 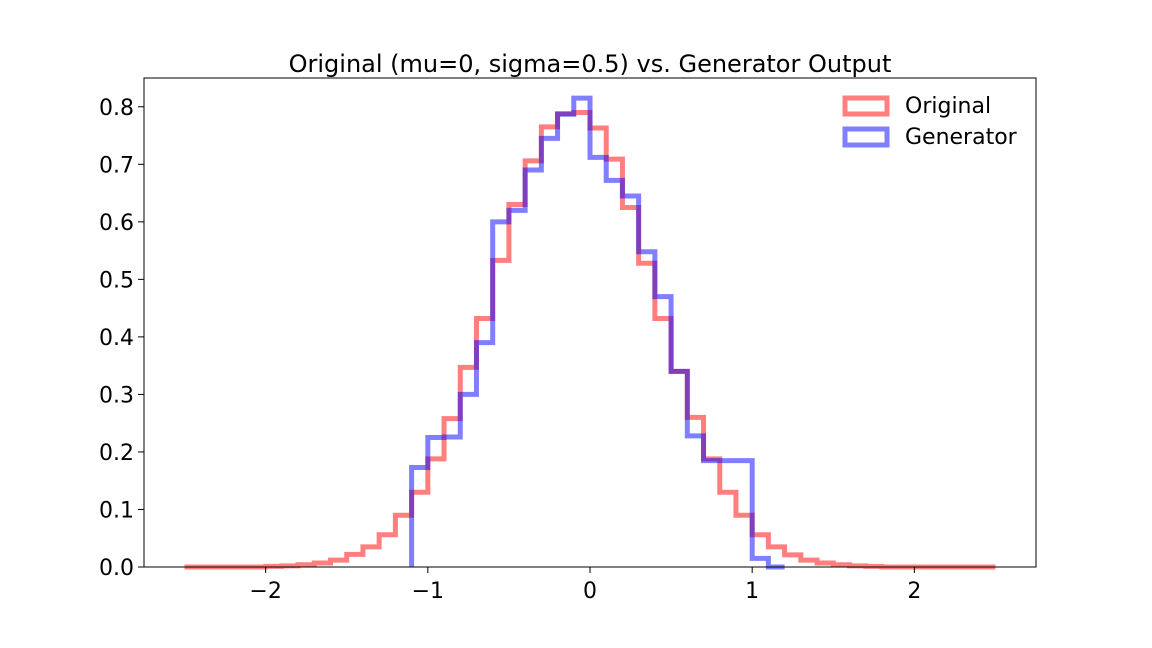 I want to click on legend: Original Generator, so click(x=930, y=122).